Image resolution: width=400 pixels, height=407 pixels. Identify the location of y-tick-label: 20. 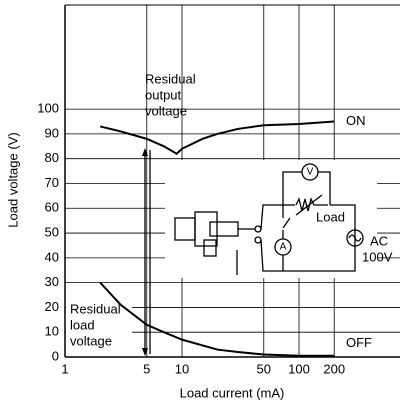
(52, 306).